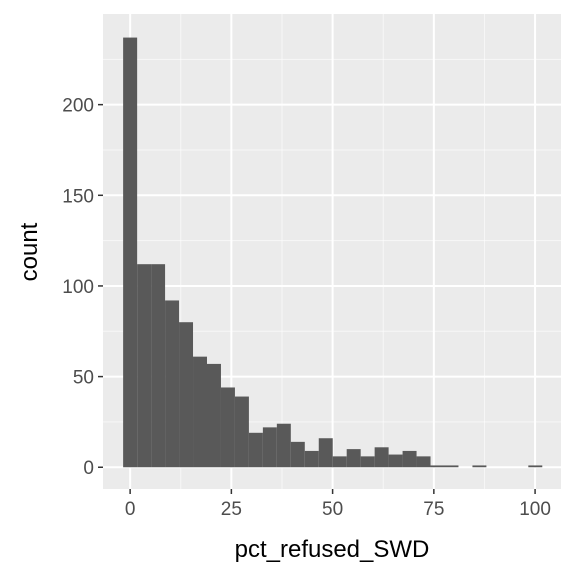 The height and width of the screenshot is (576, 576). I want to click on x-tick-label: 25, so click(231, 509).